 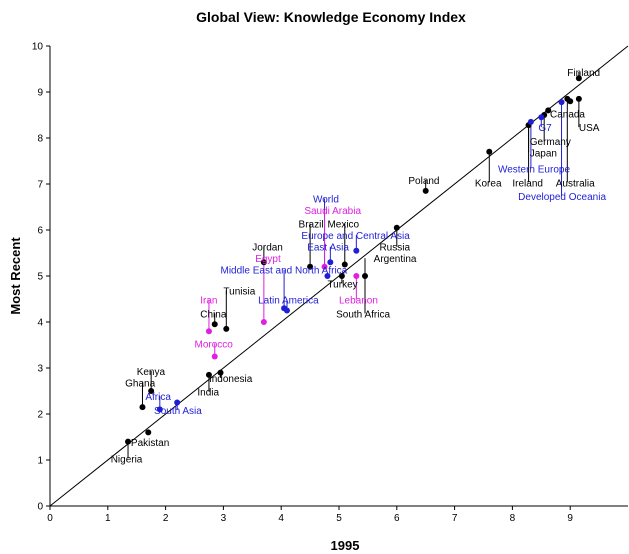 I want to click on y-tick-label: 9, so click(x=40, y=93).